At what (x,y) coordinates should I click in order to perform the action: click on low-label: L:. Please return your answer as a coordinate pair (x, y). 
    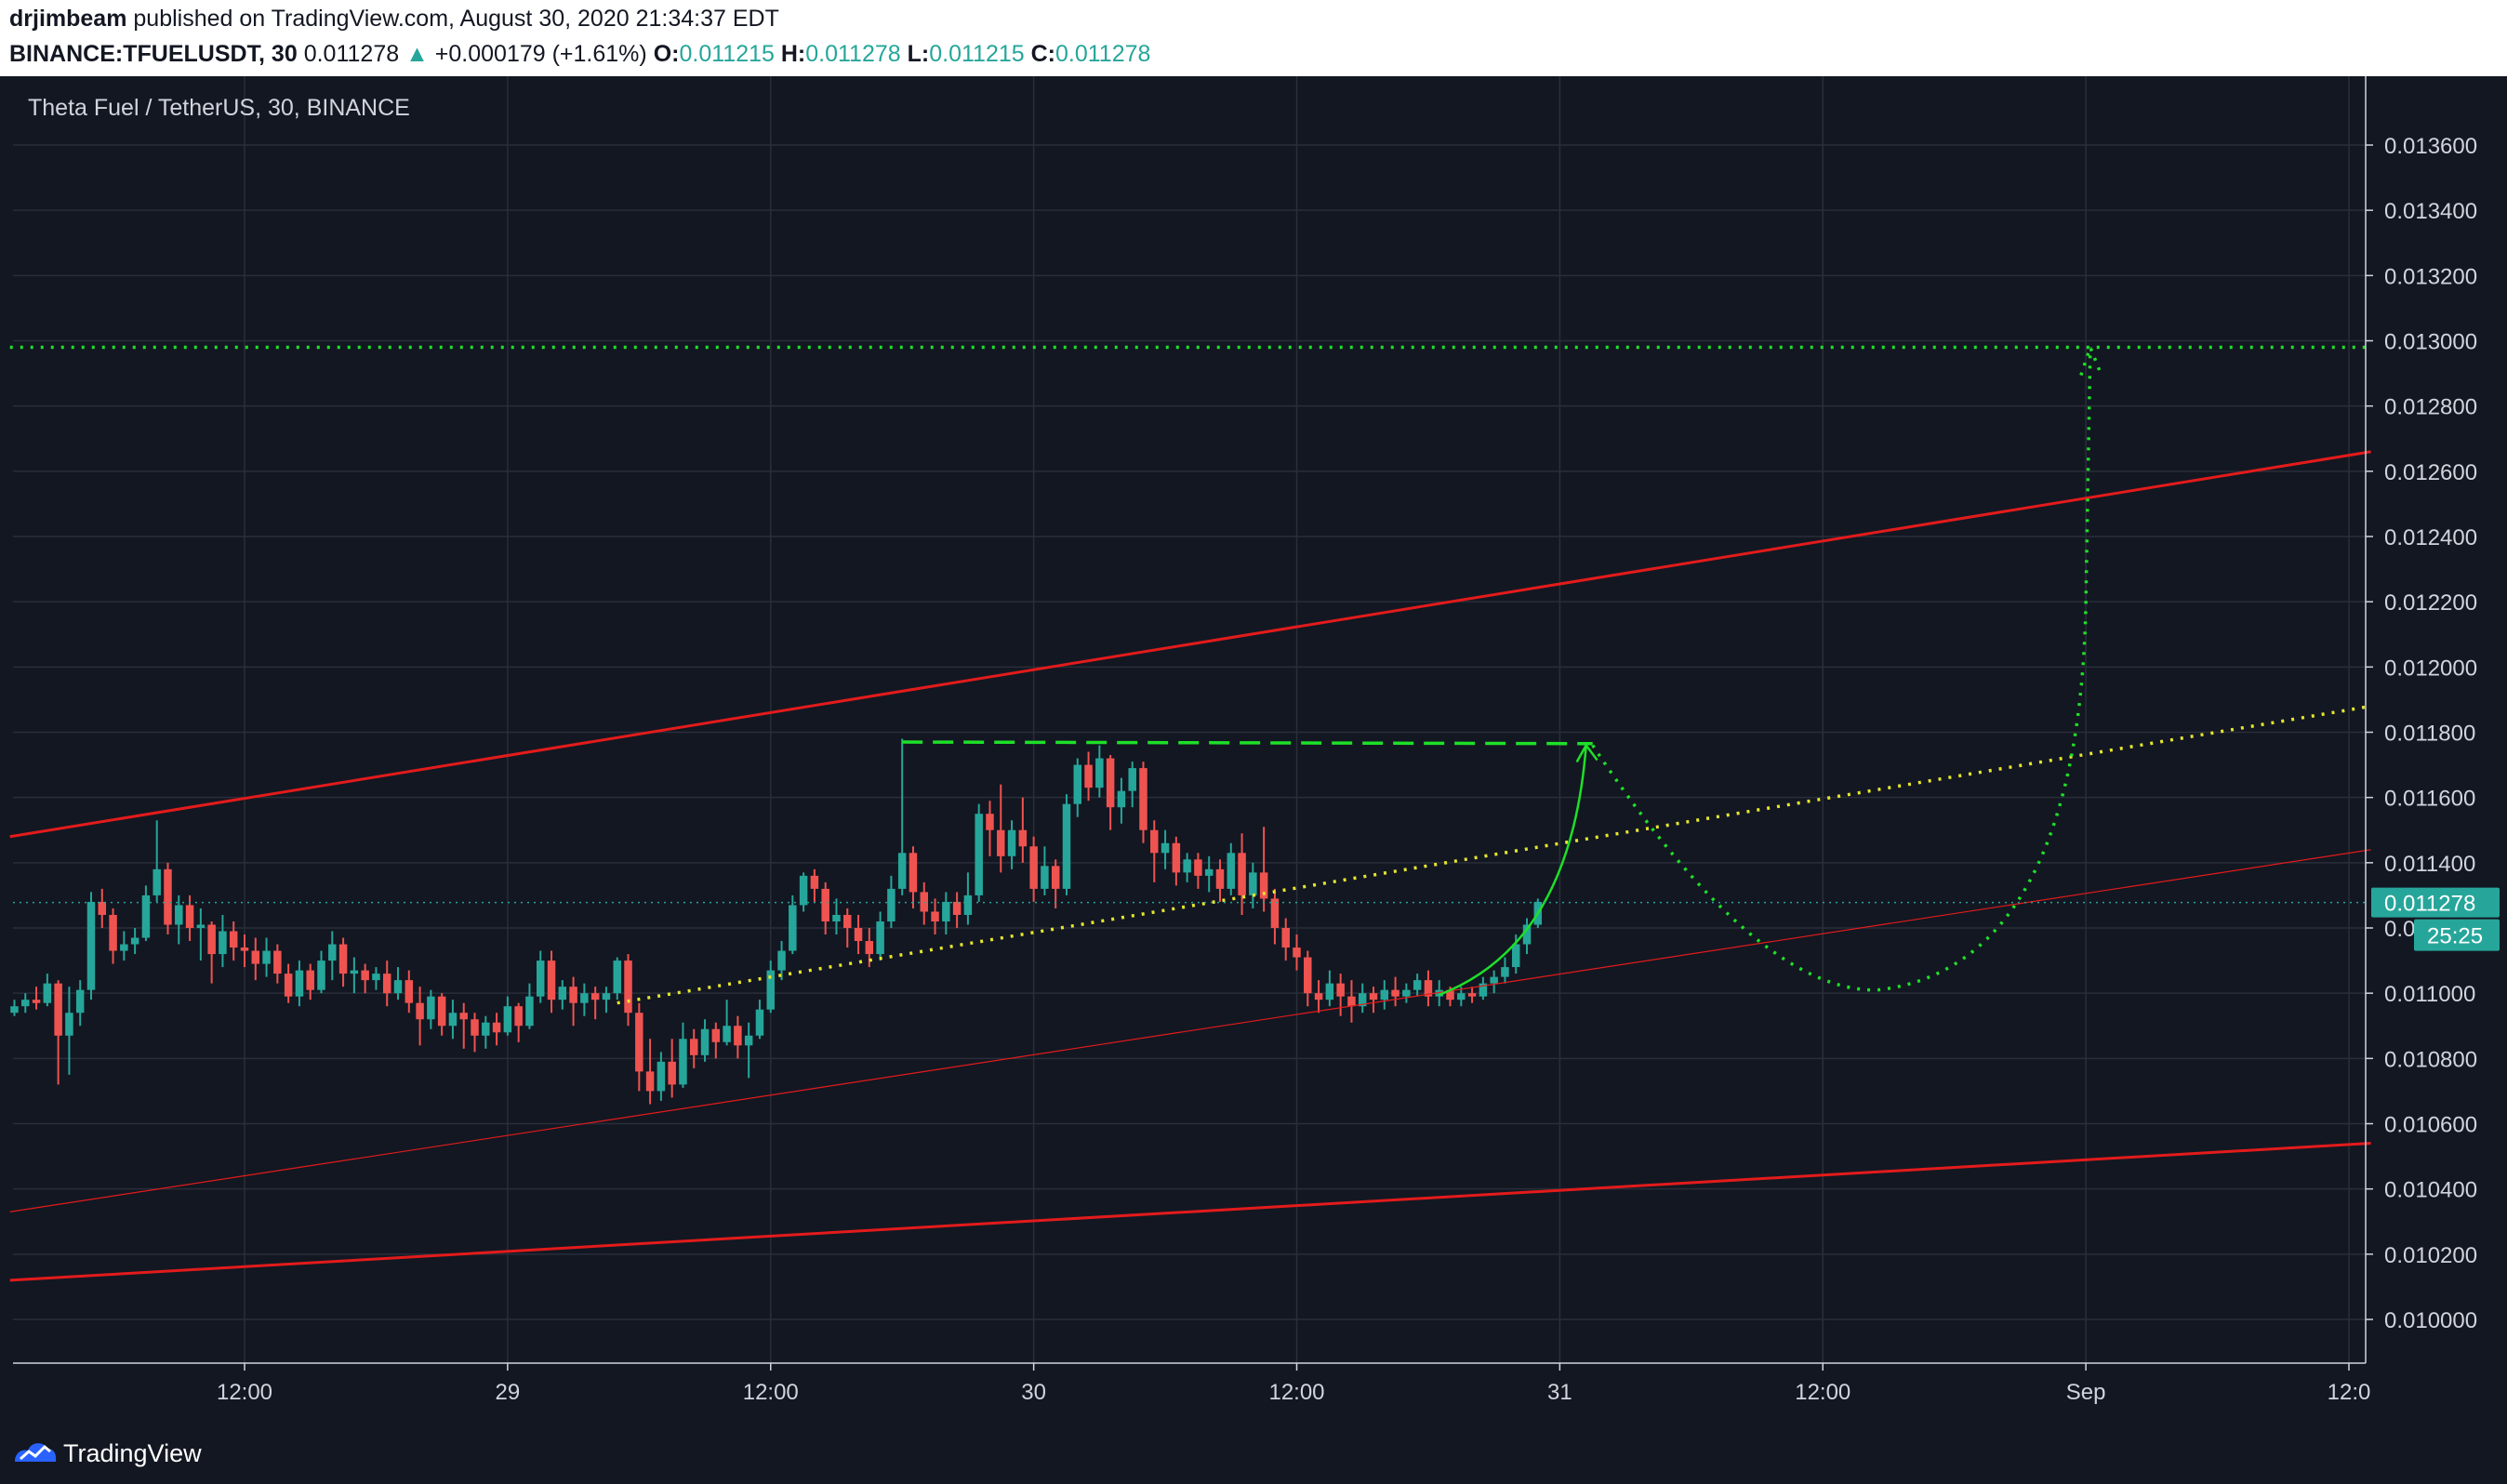
    Looking at the image, I should click on (918, 54).